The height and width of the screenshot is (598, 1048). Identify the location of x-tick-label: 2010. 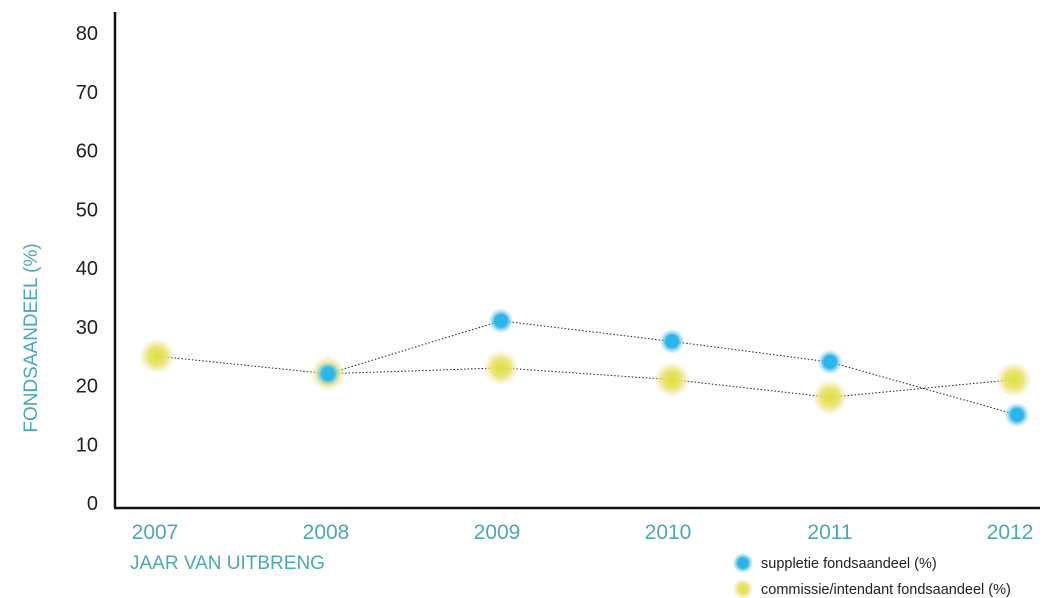
(668, 532).